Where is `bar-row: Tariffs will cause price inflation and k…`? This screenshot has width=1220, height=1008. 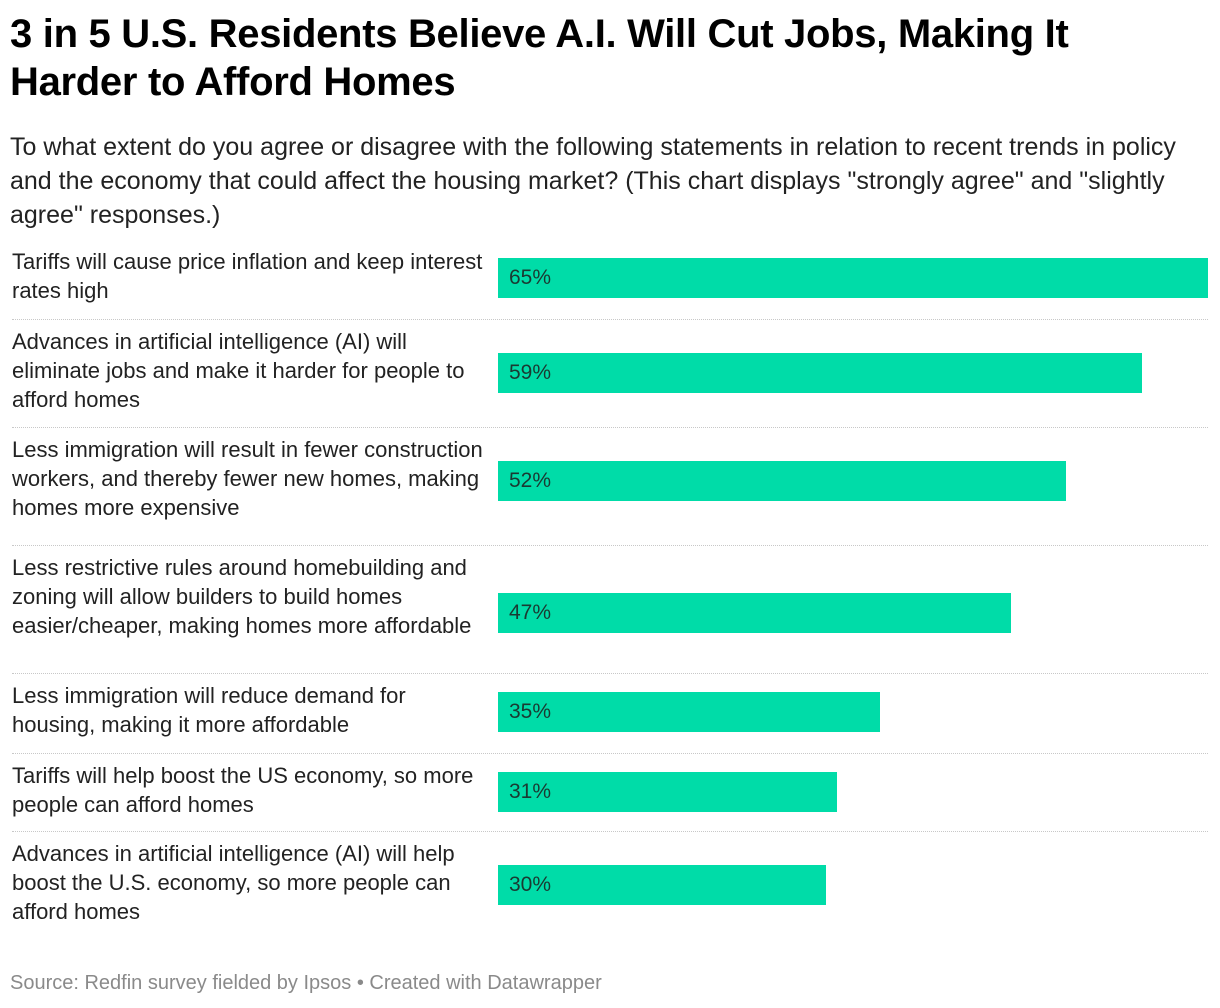
bar-row: Tariffs will cause price inflation and k… is located at coordinates (610, 276).